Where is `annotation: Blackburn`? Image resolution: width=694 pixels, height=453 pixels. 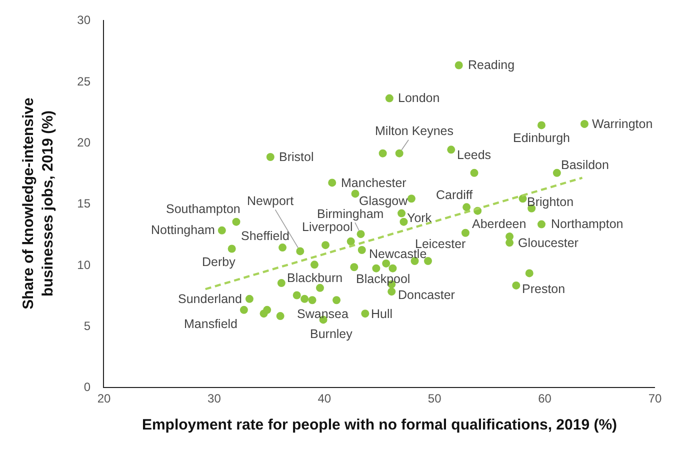 annotation: Blackburn is located at coordinates (315, 278).